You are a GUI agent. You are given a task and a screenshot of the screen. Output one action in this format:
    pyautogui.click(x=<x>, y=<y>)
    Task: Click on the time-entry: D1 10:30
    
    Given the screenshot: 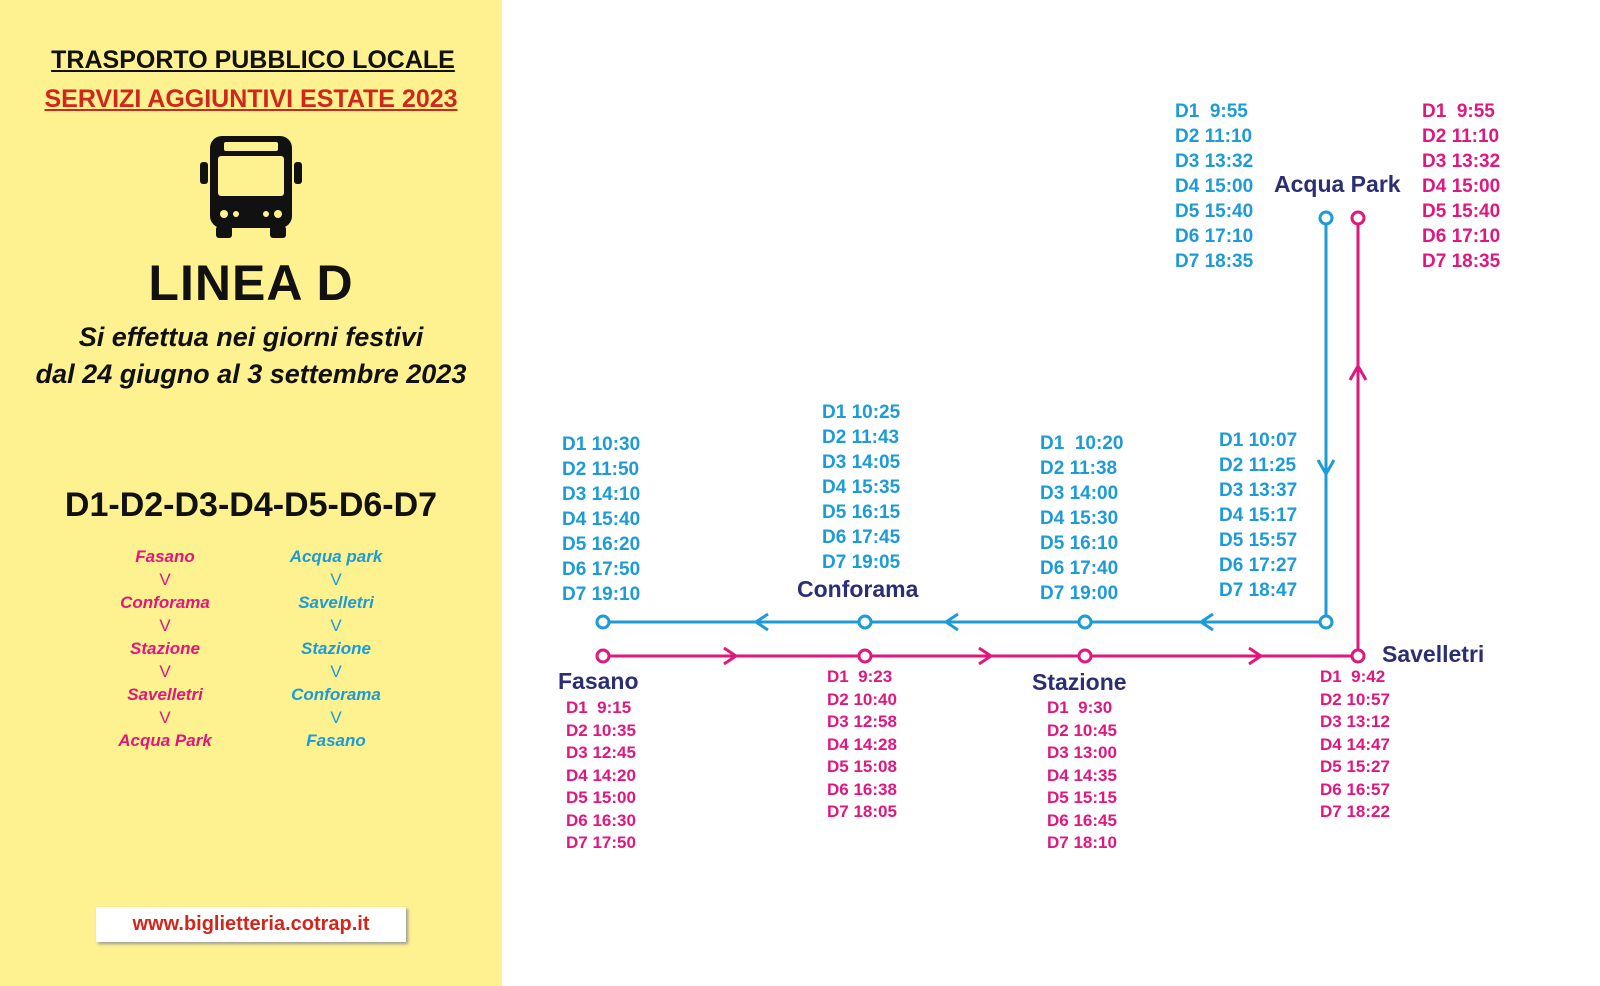 What is the action you would take?
    pyautogui.click(x=601, y=444)
    